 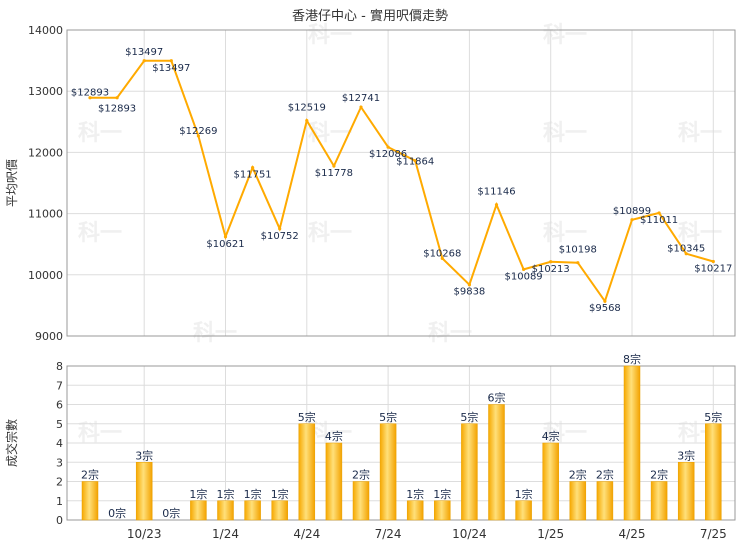 What do you see at coordinates (334, 436) in the screenshot?
I see `volume-data-label: 4宗` at bounding box center [334, 436].